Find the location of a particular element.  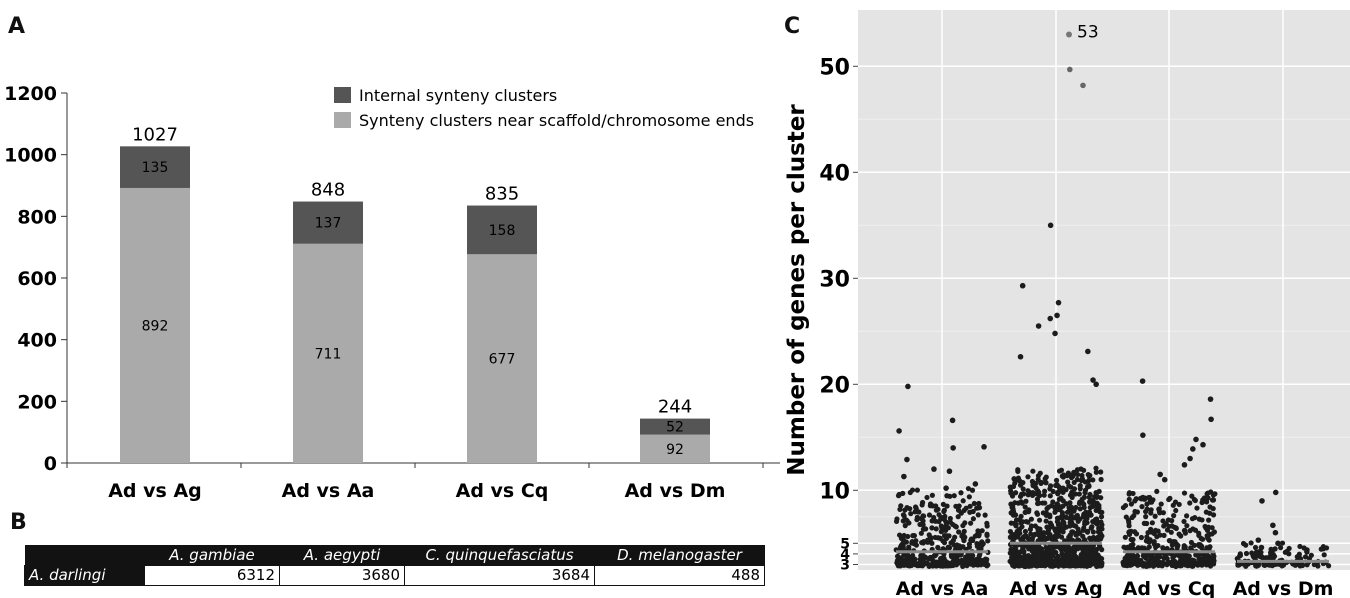

data-label: 892 is located at coordinates (155, 326).